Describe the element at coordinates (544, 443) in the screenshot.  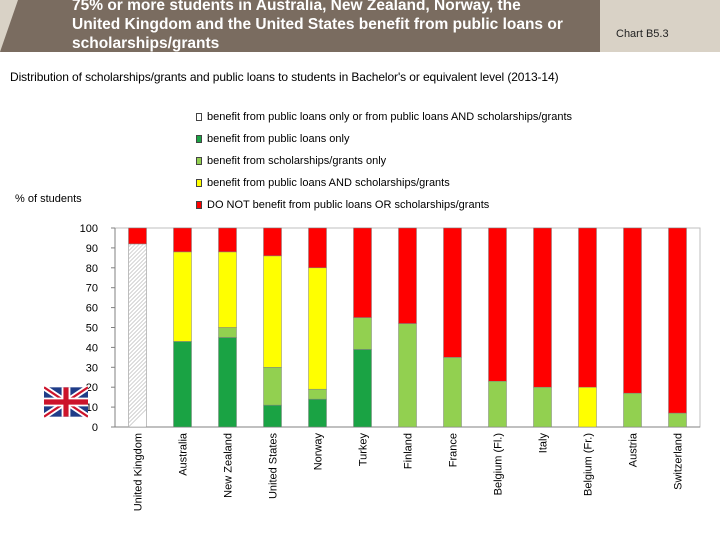
I see `x-category-label: Italy` at that location.